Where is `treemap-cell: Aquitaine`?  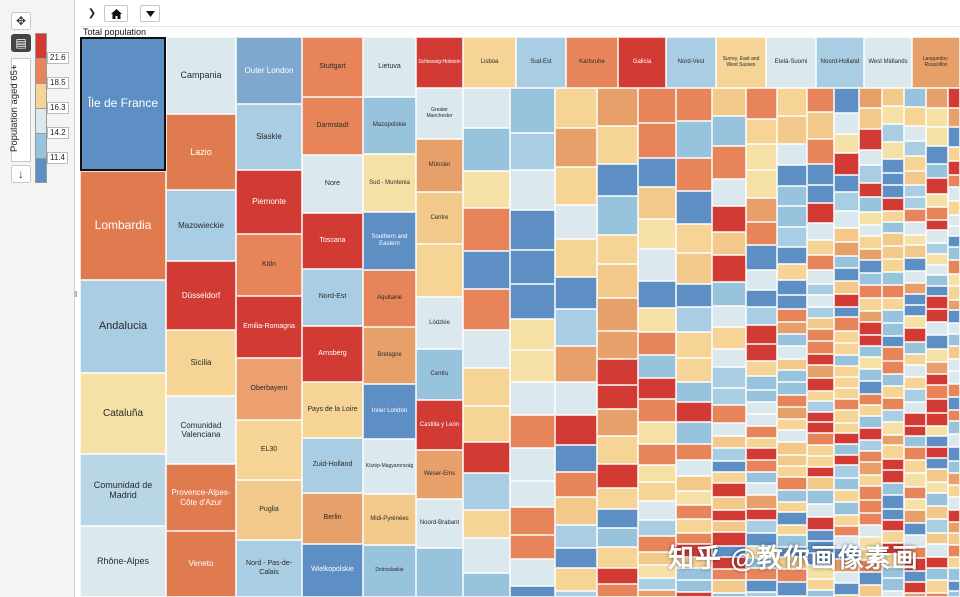 treemap-cell: Aquitaine is located at coordinates (389, 298).